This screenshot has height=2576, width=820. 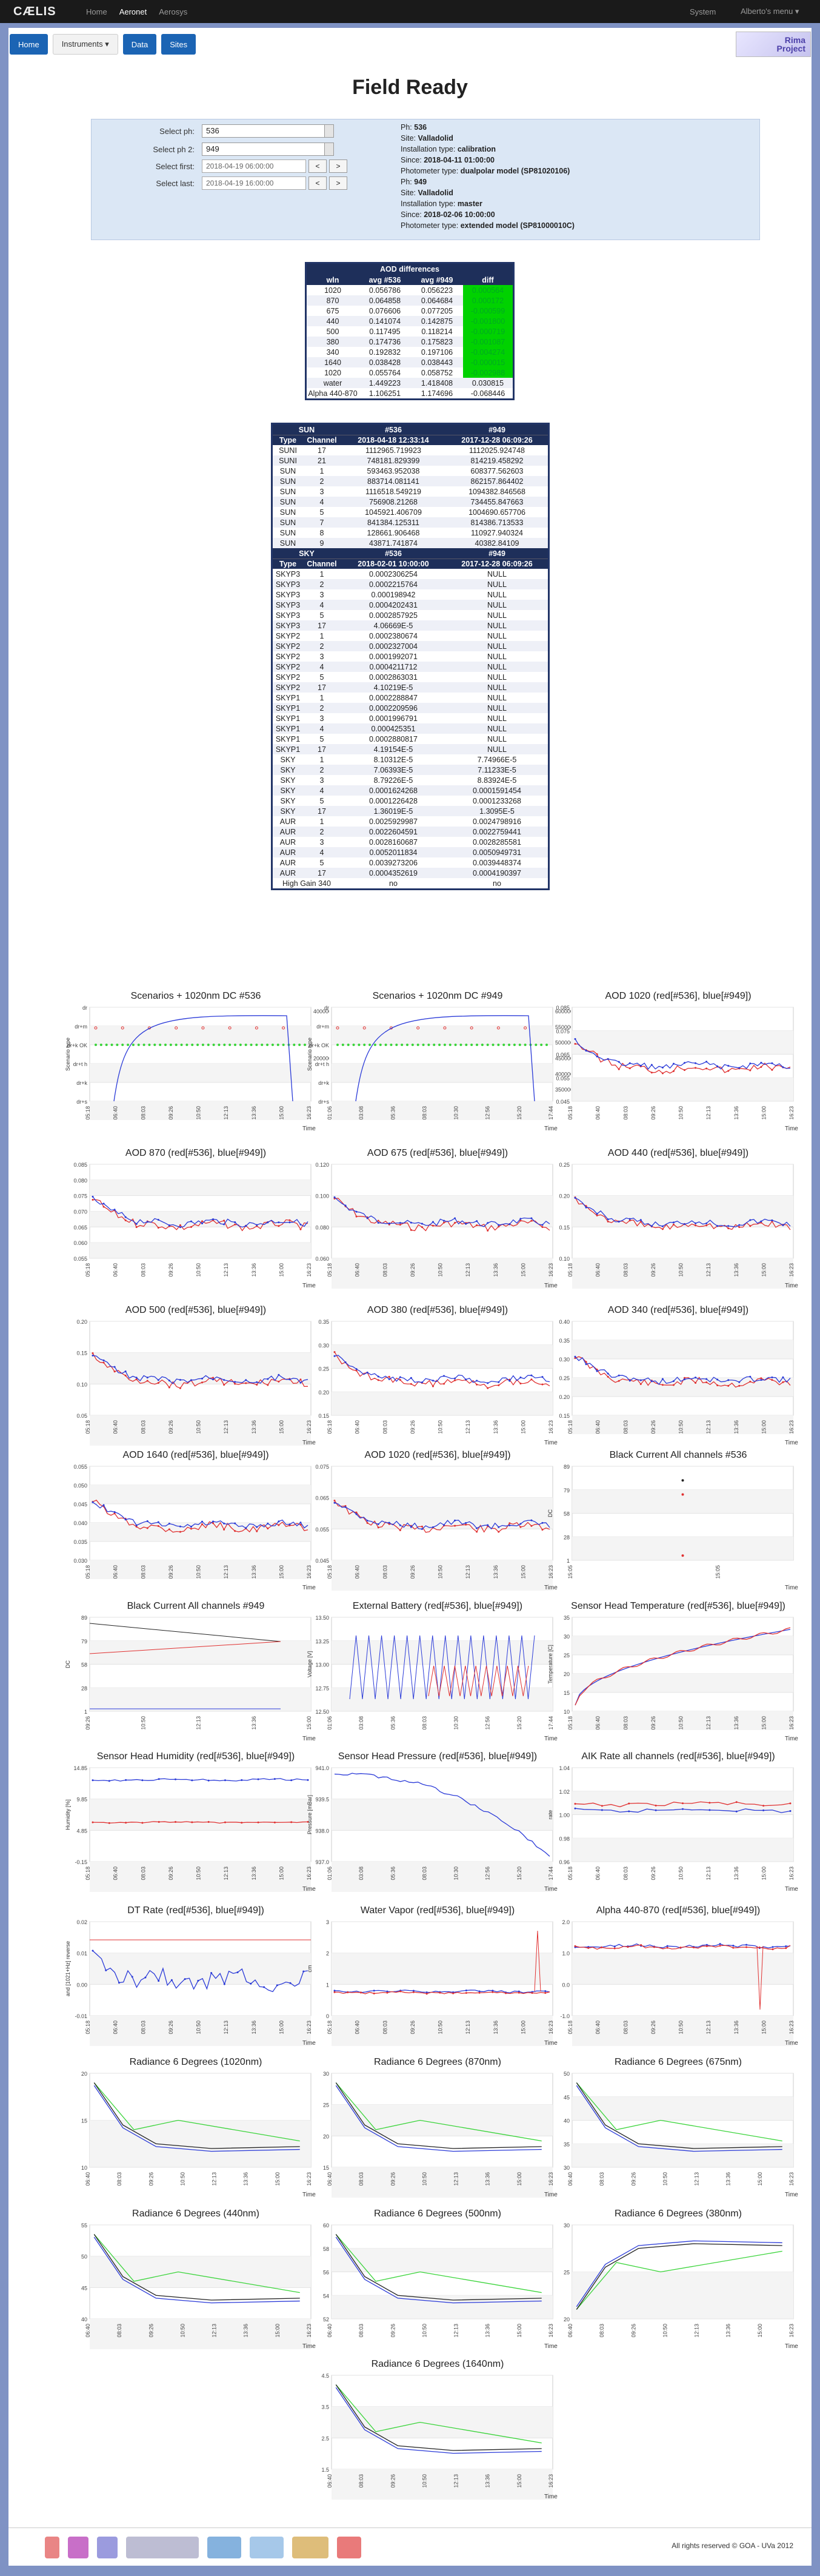 What do you see at coordinates (29, 44) in the screenshot?
I see `tab-home: Home` at bounding box center [29, 44].